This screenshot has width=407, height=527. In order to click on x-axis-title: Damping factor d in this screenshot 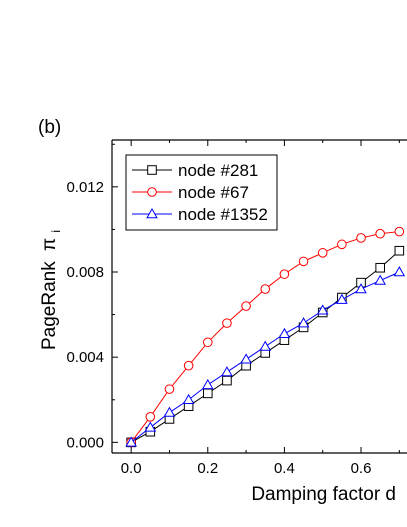, I will do `click(323, 494)`.